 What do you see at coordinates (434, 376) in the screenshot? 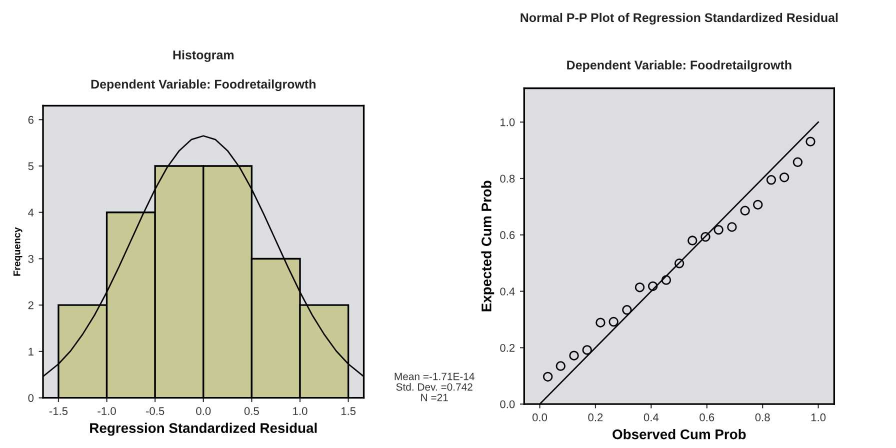
I see `text: Mean =-1.71E-14` at bounding box center [434, 376].